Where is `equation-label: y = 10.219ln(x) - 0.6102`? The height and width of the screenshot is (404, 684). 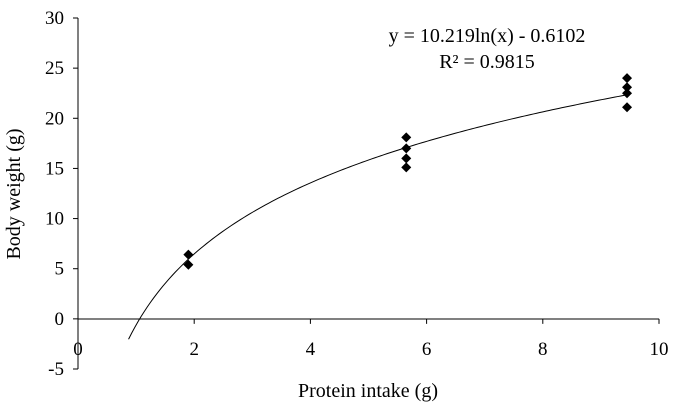
equation-label: y = 10.219ln(x) - 0.6102 is located at coordinates (487, 36).